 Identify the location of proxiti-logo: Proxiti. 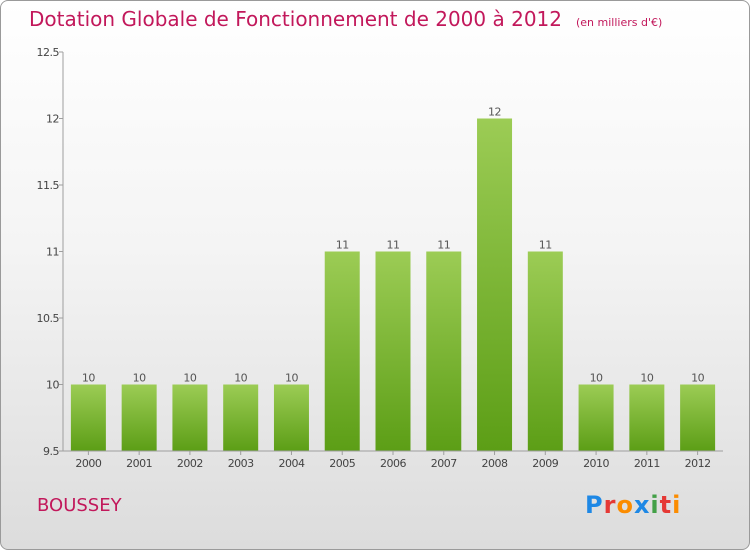
(633, 505).